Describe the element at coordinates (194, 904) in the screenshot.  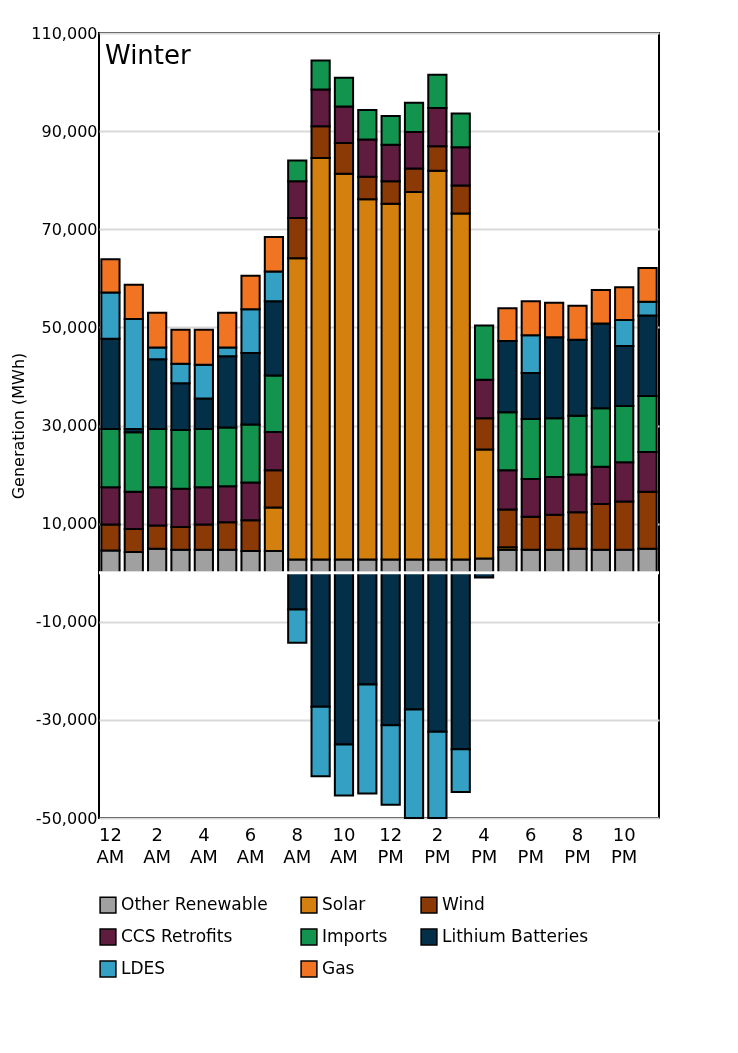
I see `legend-label: Other Renewable` at that location.